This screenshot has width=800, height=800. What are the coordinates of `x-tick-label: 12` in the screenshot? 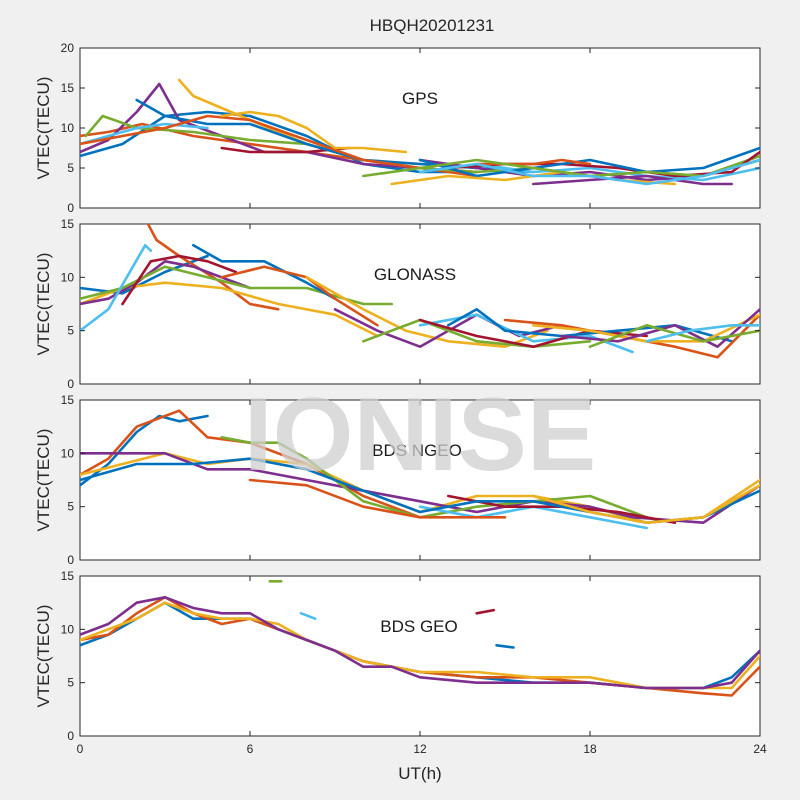 It's located at (420, 749).